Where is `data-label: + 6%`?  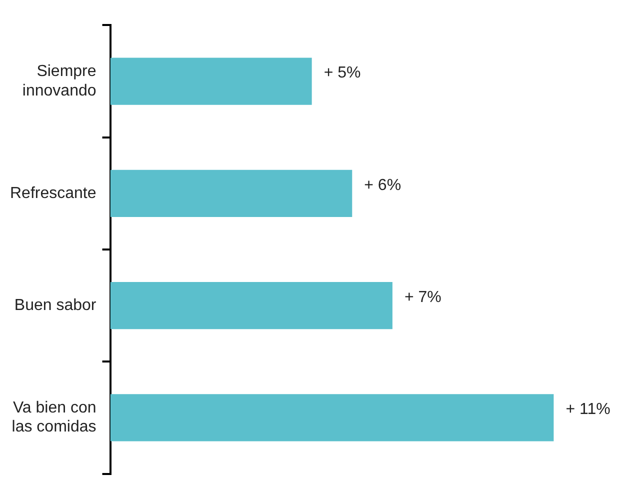 data-label: + 6% is located at coordinates (383, 185).